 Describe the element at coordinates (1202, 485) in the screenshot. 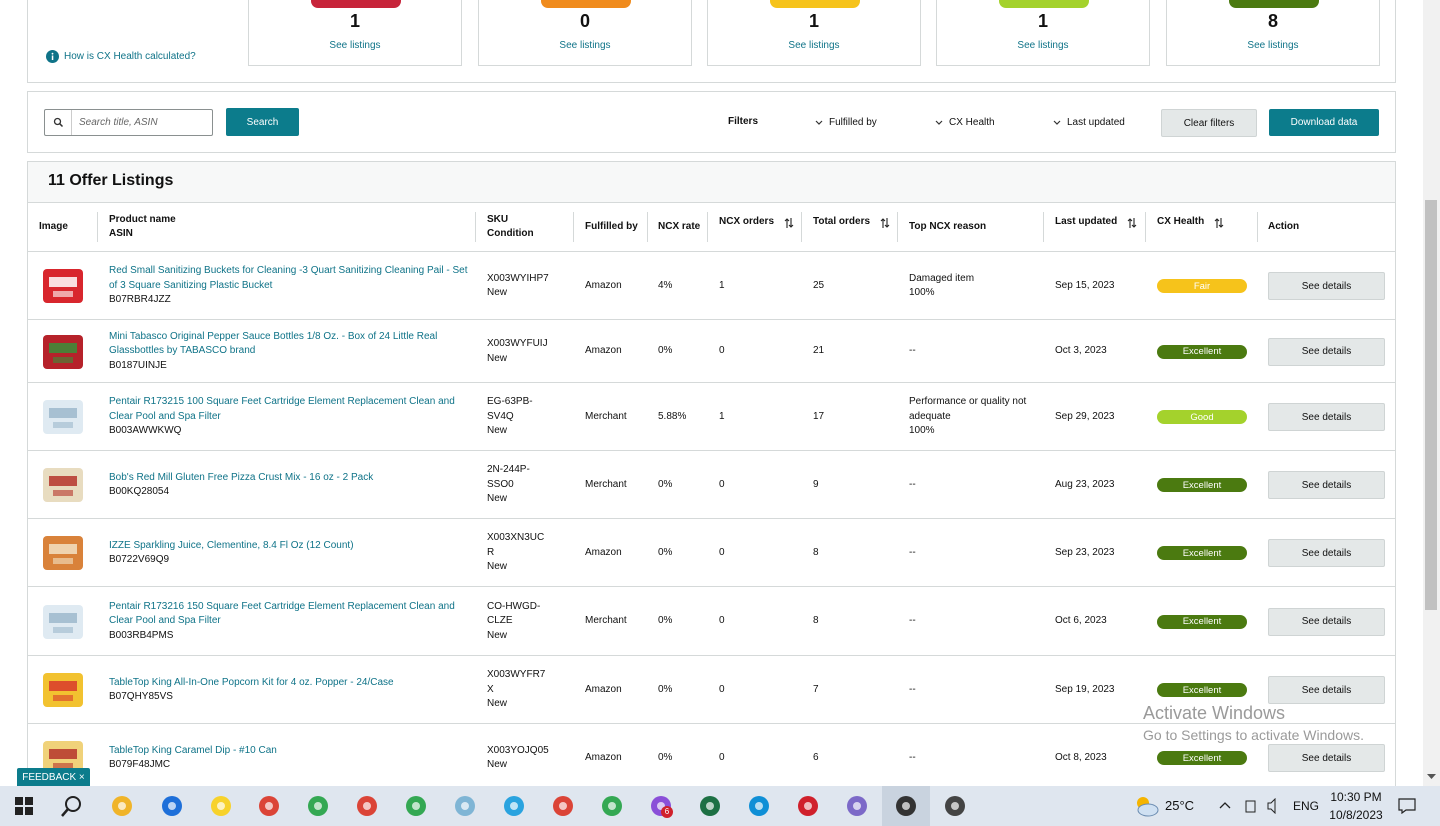

I see `health-badge: Excellent` at that location.